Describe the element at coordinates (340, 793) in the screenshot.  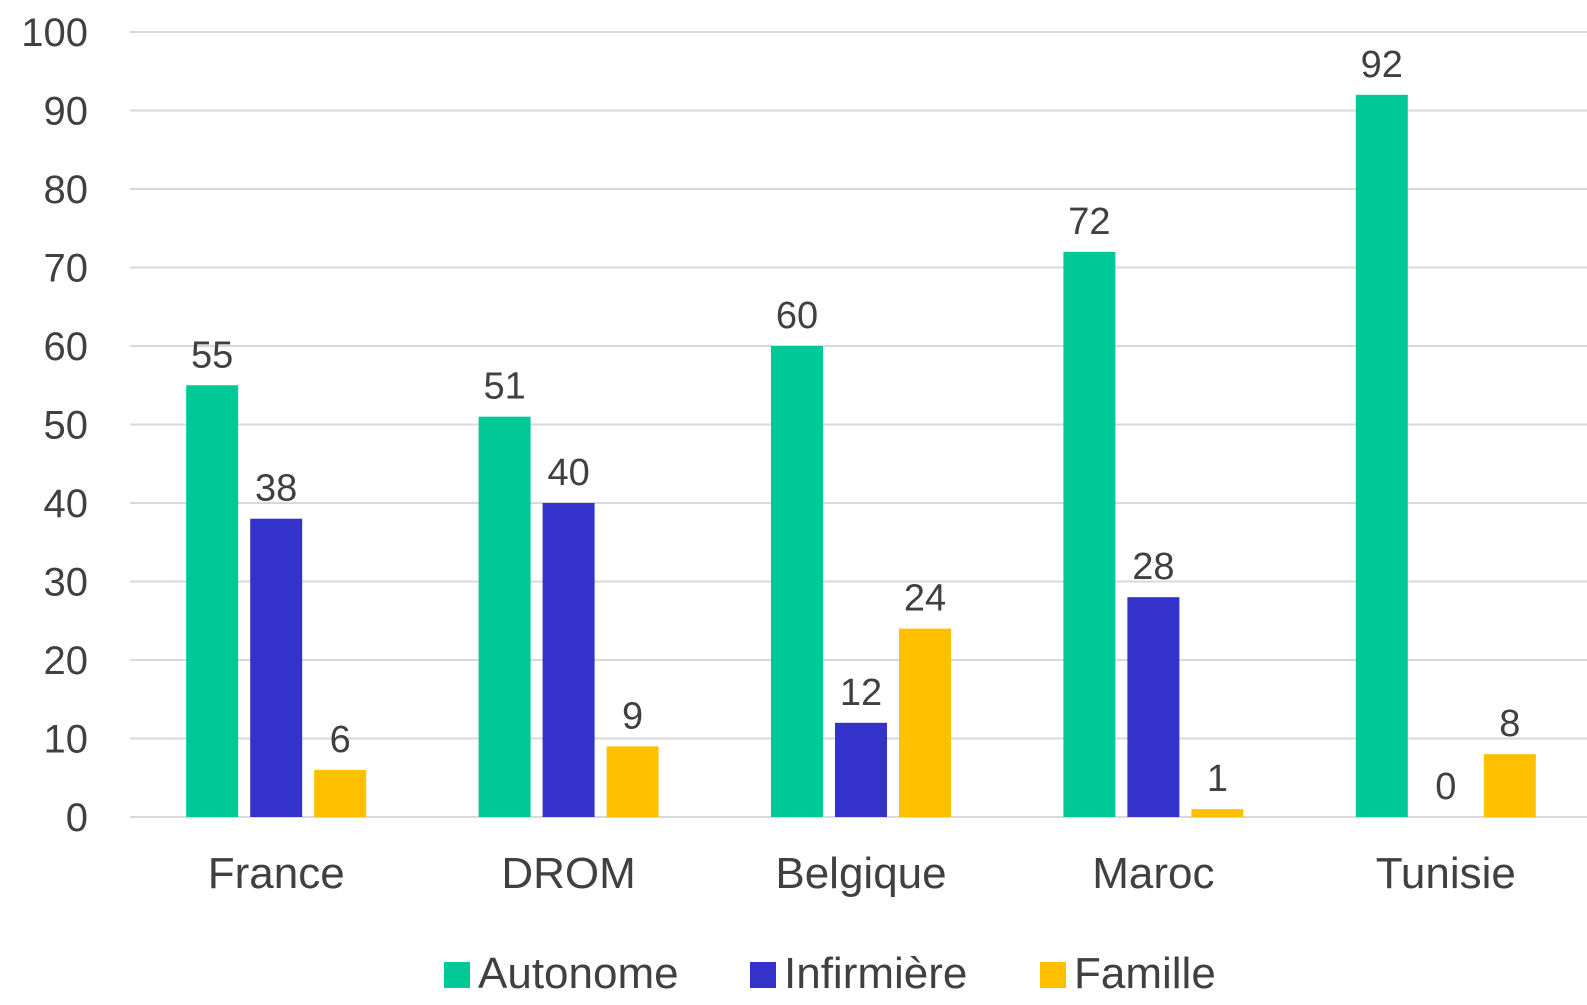
I see `bar-famille-france` at that location.